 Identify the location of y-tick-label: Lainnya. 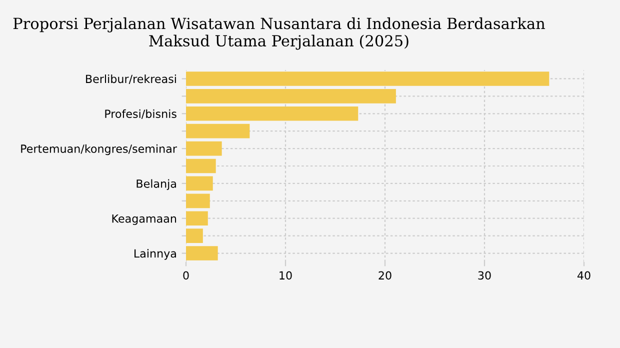
(155, 254).